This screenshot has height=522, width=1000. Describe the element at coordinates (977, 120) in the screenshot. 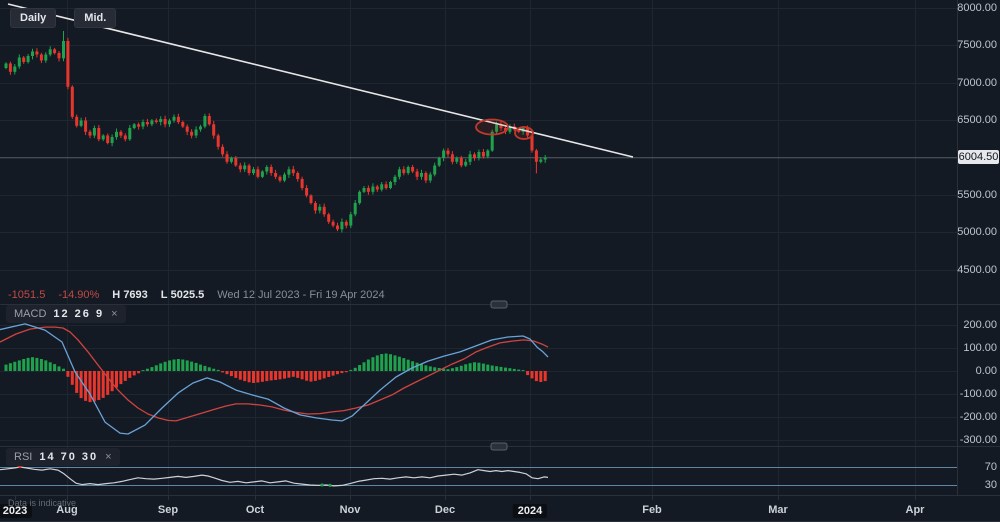

I see `price-axis-label: 6500.00` at that location.